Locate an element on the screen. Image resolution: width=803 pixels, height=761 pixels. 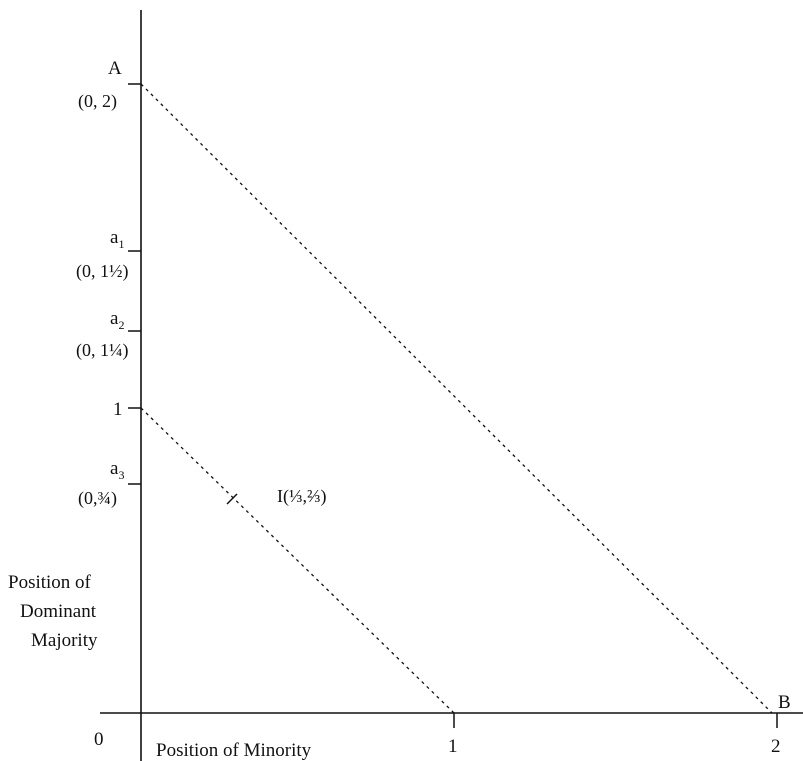
x-tick-label-1: 1 is located at coordinates (453, 746).